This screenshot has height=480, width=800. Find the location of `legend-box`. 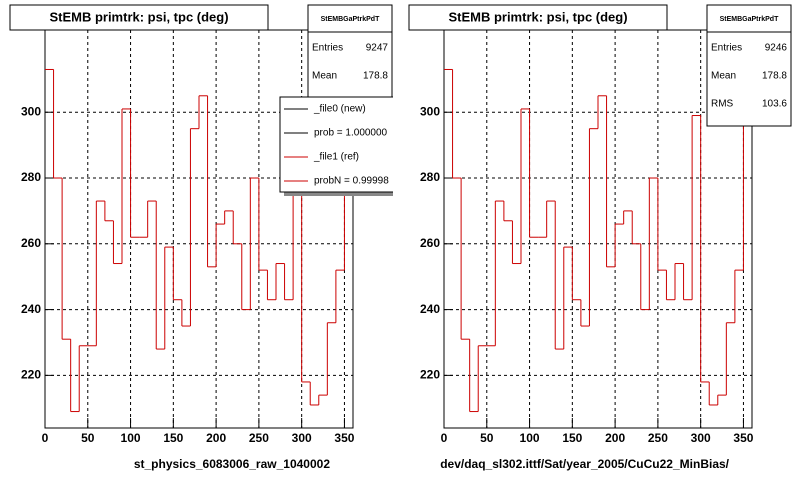

legend-box is located at coordinates (336, 144).